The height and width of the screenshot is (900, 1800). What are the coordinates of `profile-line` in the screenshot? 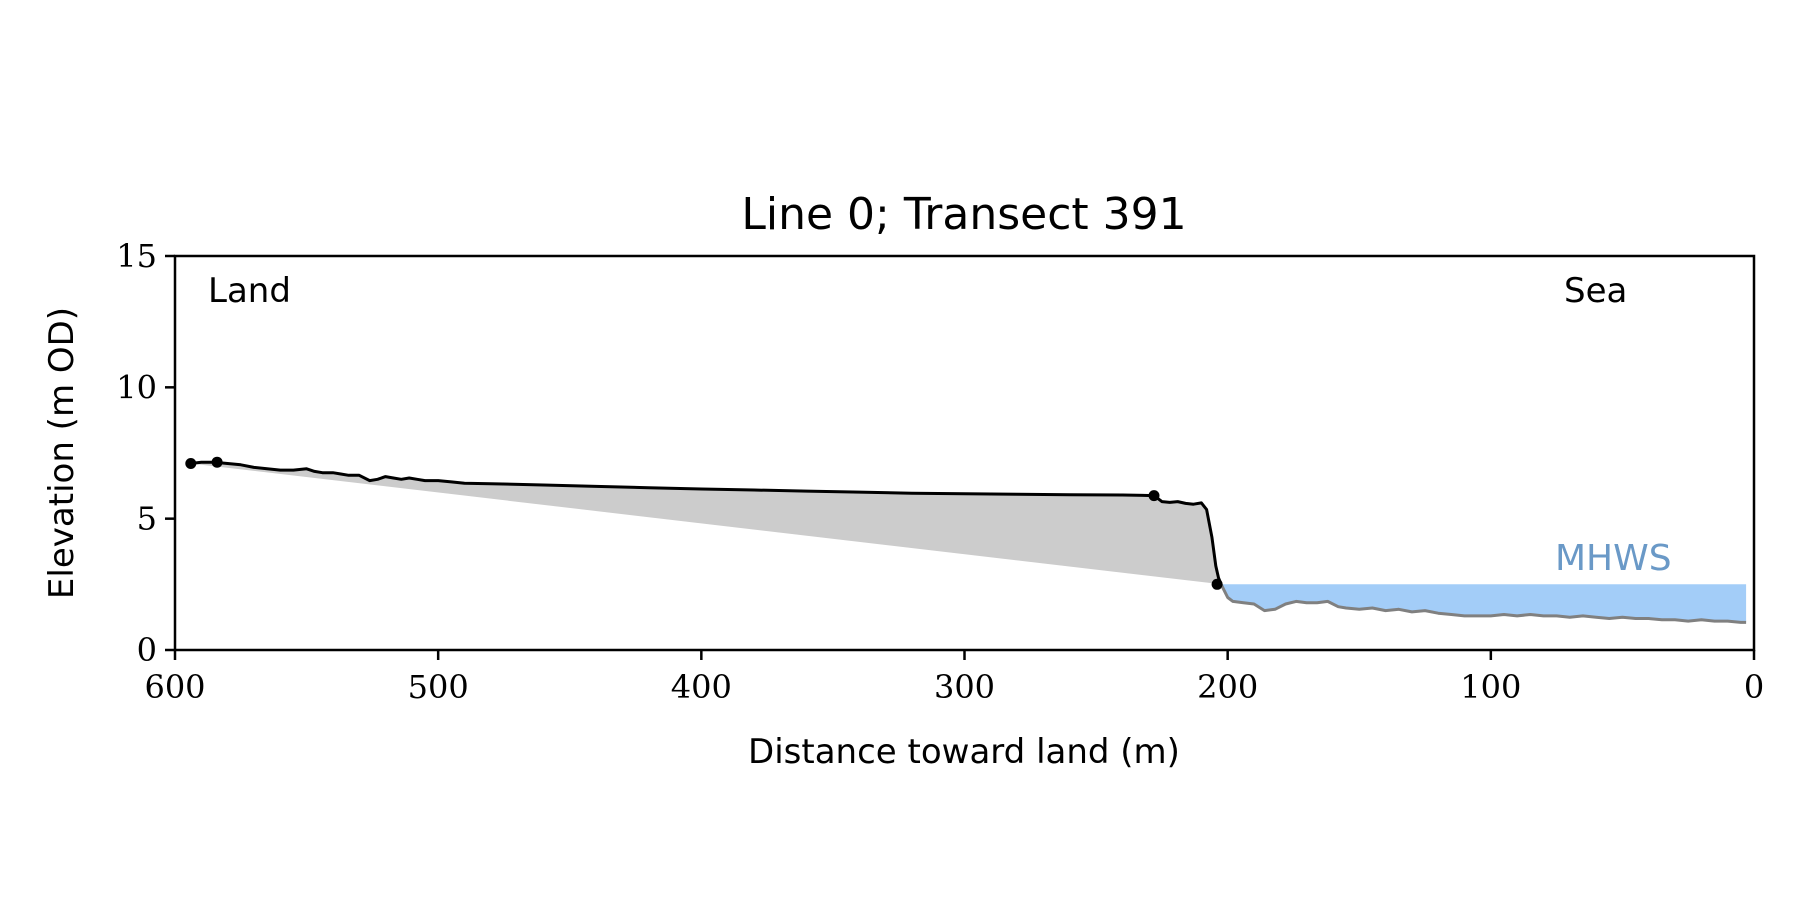 It's located at (706, 522).